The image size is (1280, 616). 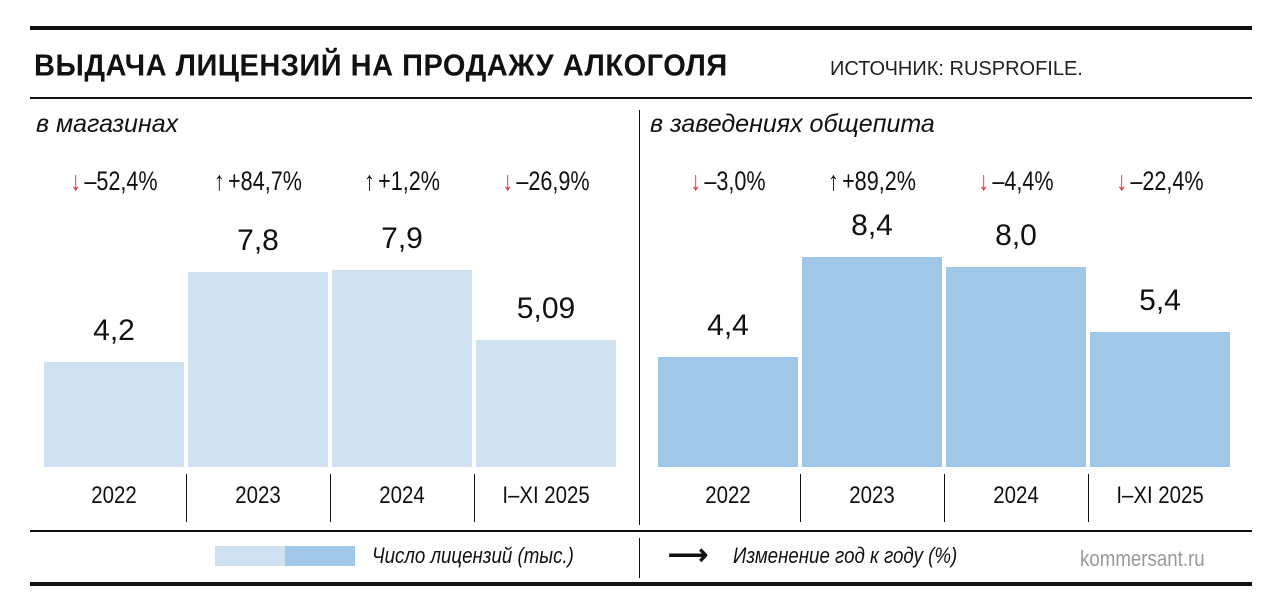 What do you see at coordinates (381, 66) in the screenshot?
I see `chart-title: ВЫДАЧА ЛИЦЕНЗИЙ НА ПРОДАЖУ АЛКОГОЛЯ` at bounding box center [381, 66].